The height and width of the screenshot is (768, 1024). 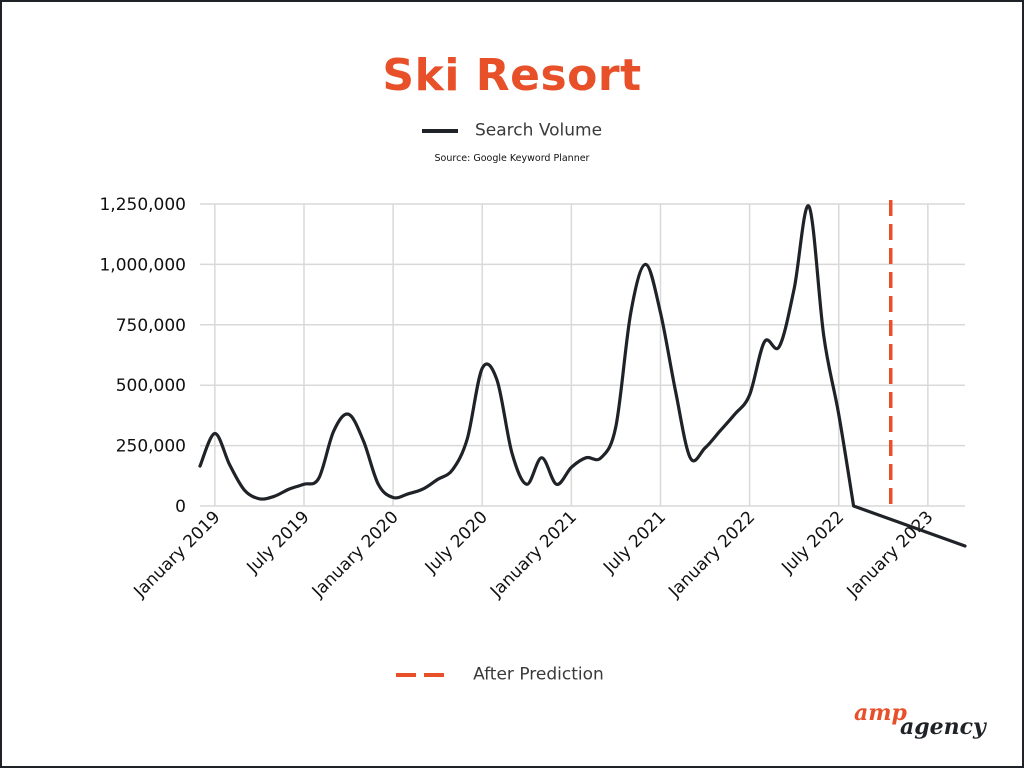 What do you see at coordinates (177, 554) in the screenshot?
I see `x-tick-label: January 2019` at bounding box center [177, 554].